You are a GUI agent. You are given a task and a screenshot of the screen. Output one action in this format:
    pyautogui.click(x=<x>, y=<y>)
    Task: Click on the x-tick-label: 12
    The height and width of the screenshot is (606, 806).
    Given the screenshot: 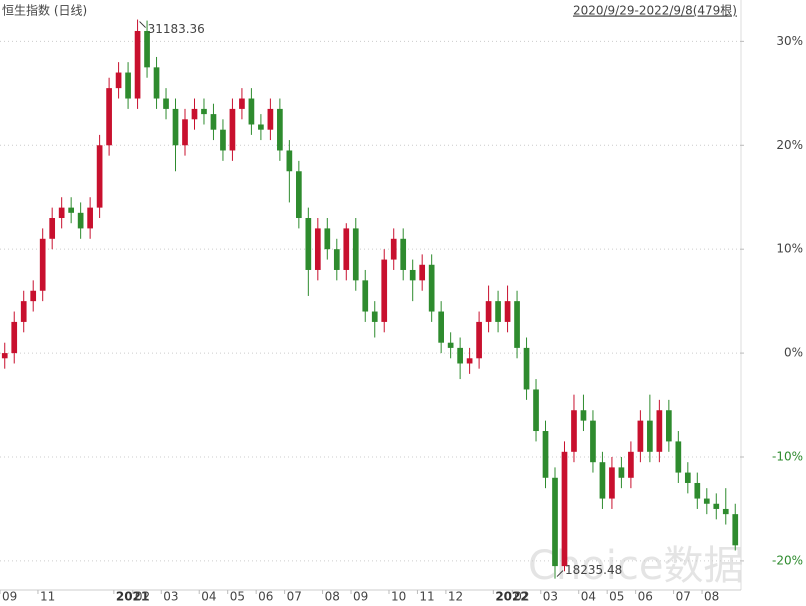 What is the action you would take?
    pyautogui.click(x=455, y=597)
    